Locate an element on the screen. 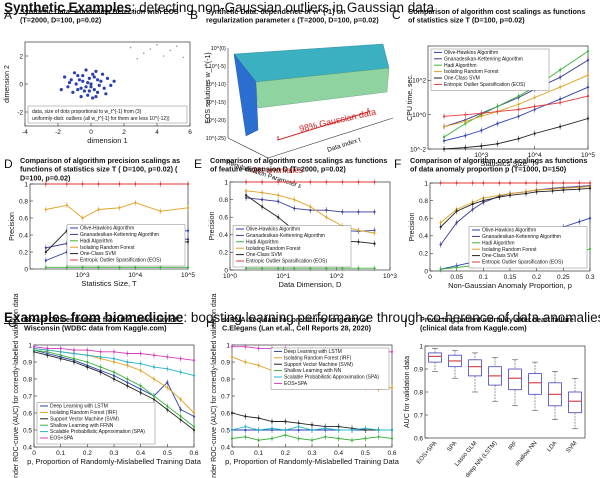 The width and height of the screenshot is (600, 478). panel-g-legend-label: Isolating Random Forest (IRF) is located at coordinates (84, 413).